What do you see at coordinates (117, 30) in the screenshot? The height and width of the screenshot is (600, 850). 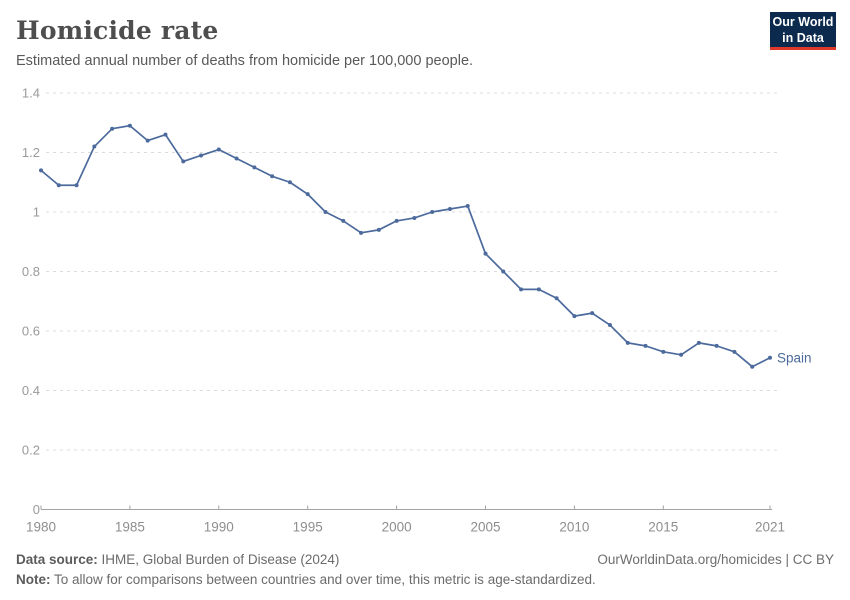 I see `page-title: Homicide rate` at bounding box center [117, 30].